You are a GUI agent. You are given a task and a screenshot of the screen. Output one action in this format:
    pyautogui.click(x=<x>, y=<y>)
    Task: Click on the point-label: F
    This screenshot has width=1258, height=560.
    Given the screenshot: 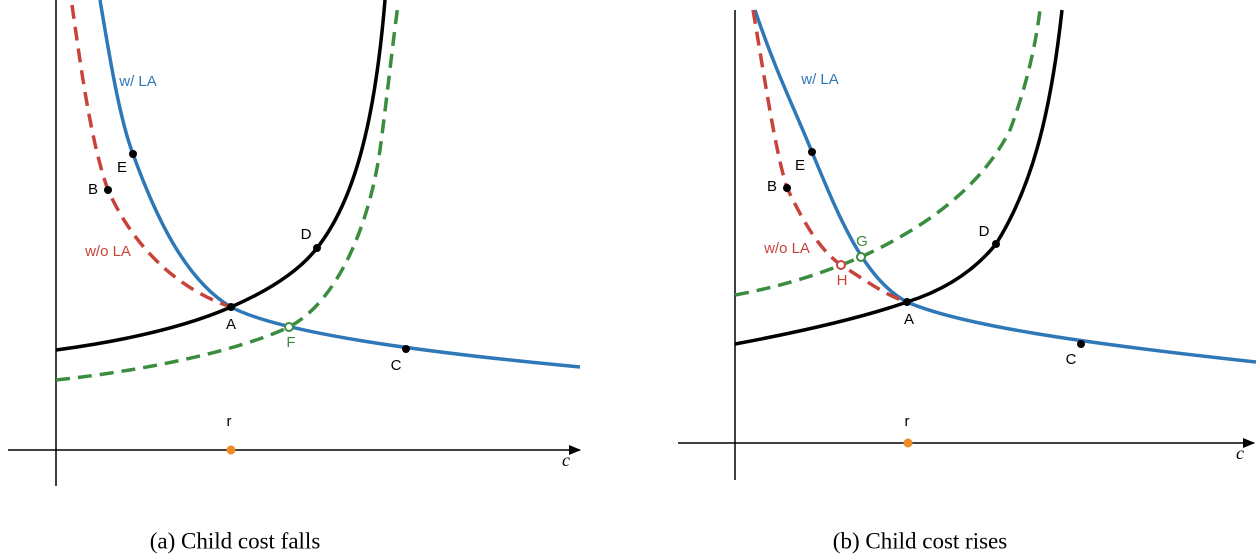 What is the action you would take?
    pyautogui.click(x=290, y=342)
    